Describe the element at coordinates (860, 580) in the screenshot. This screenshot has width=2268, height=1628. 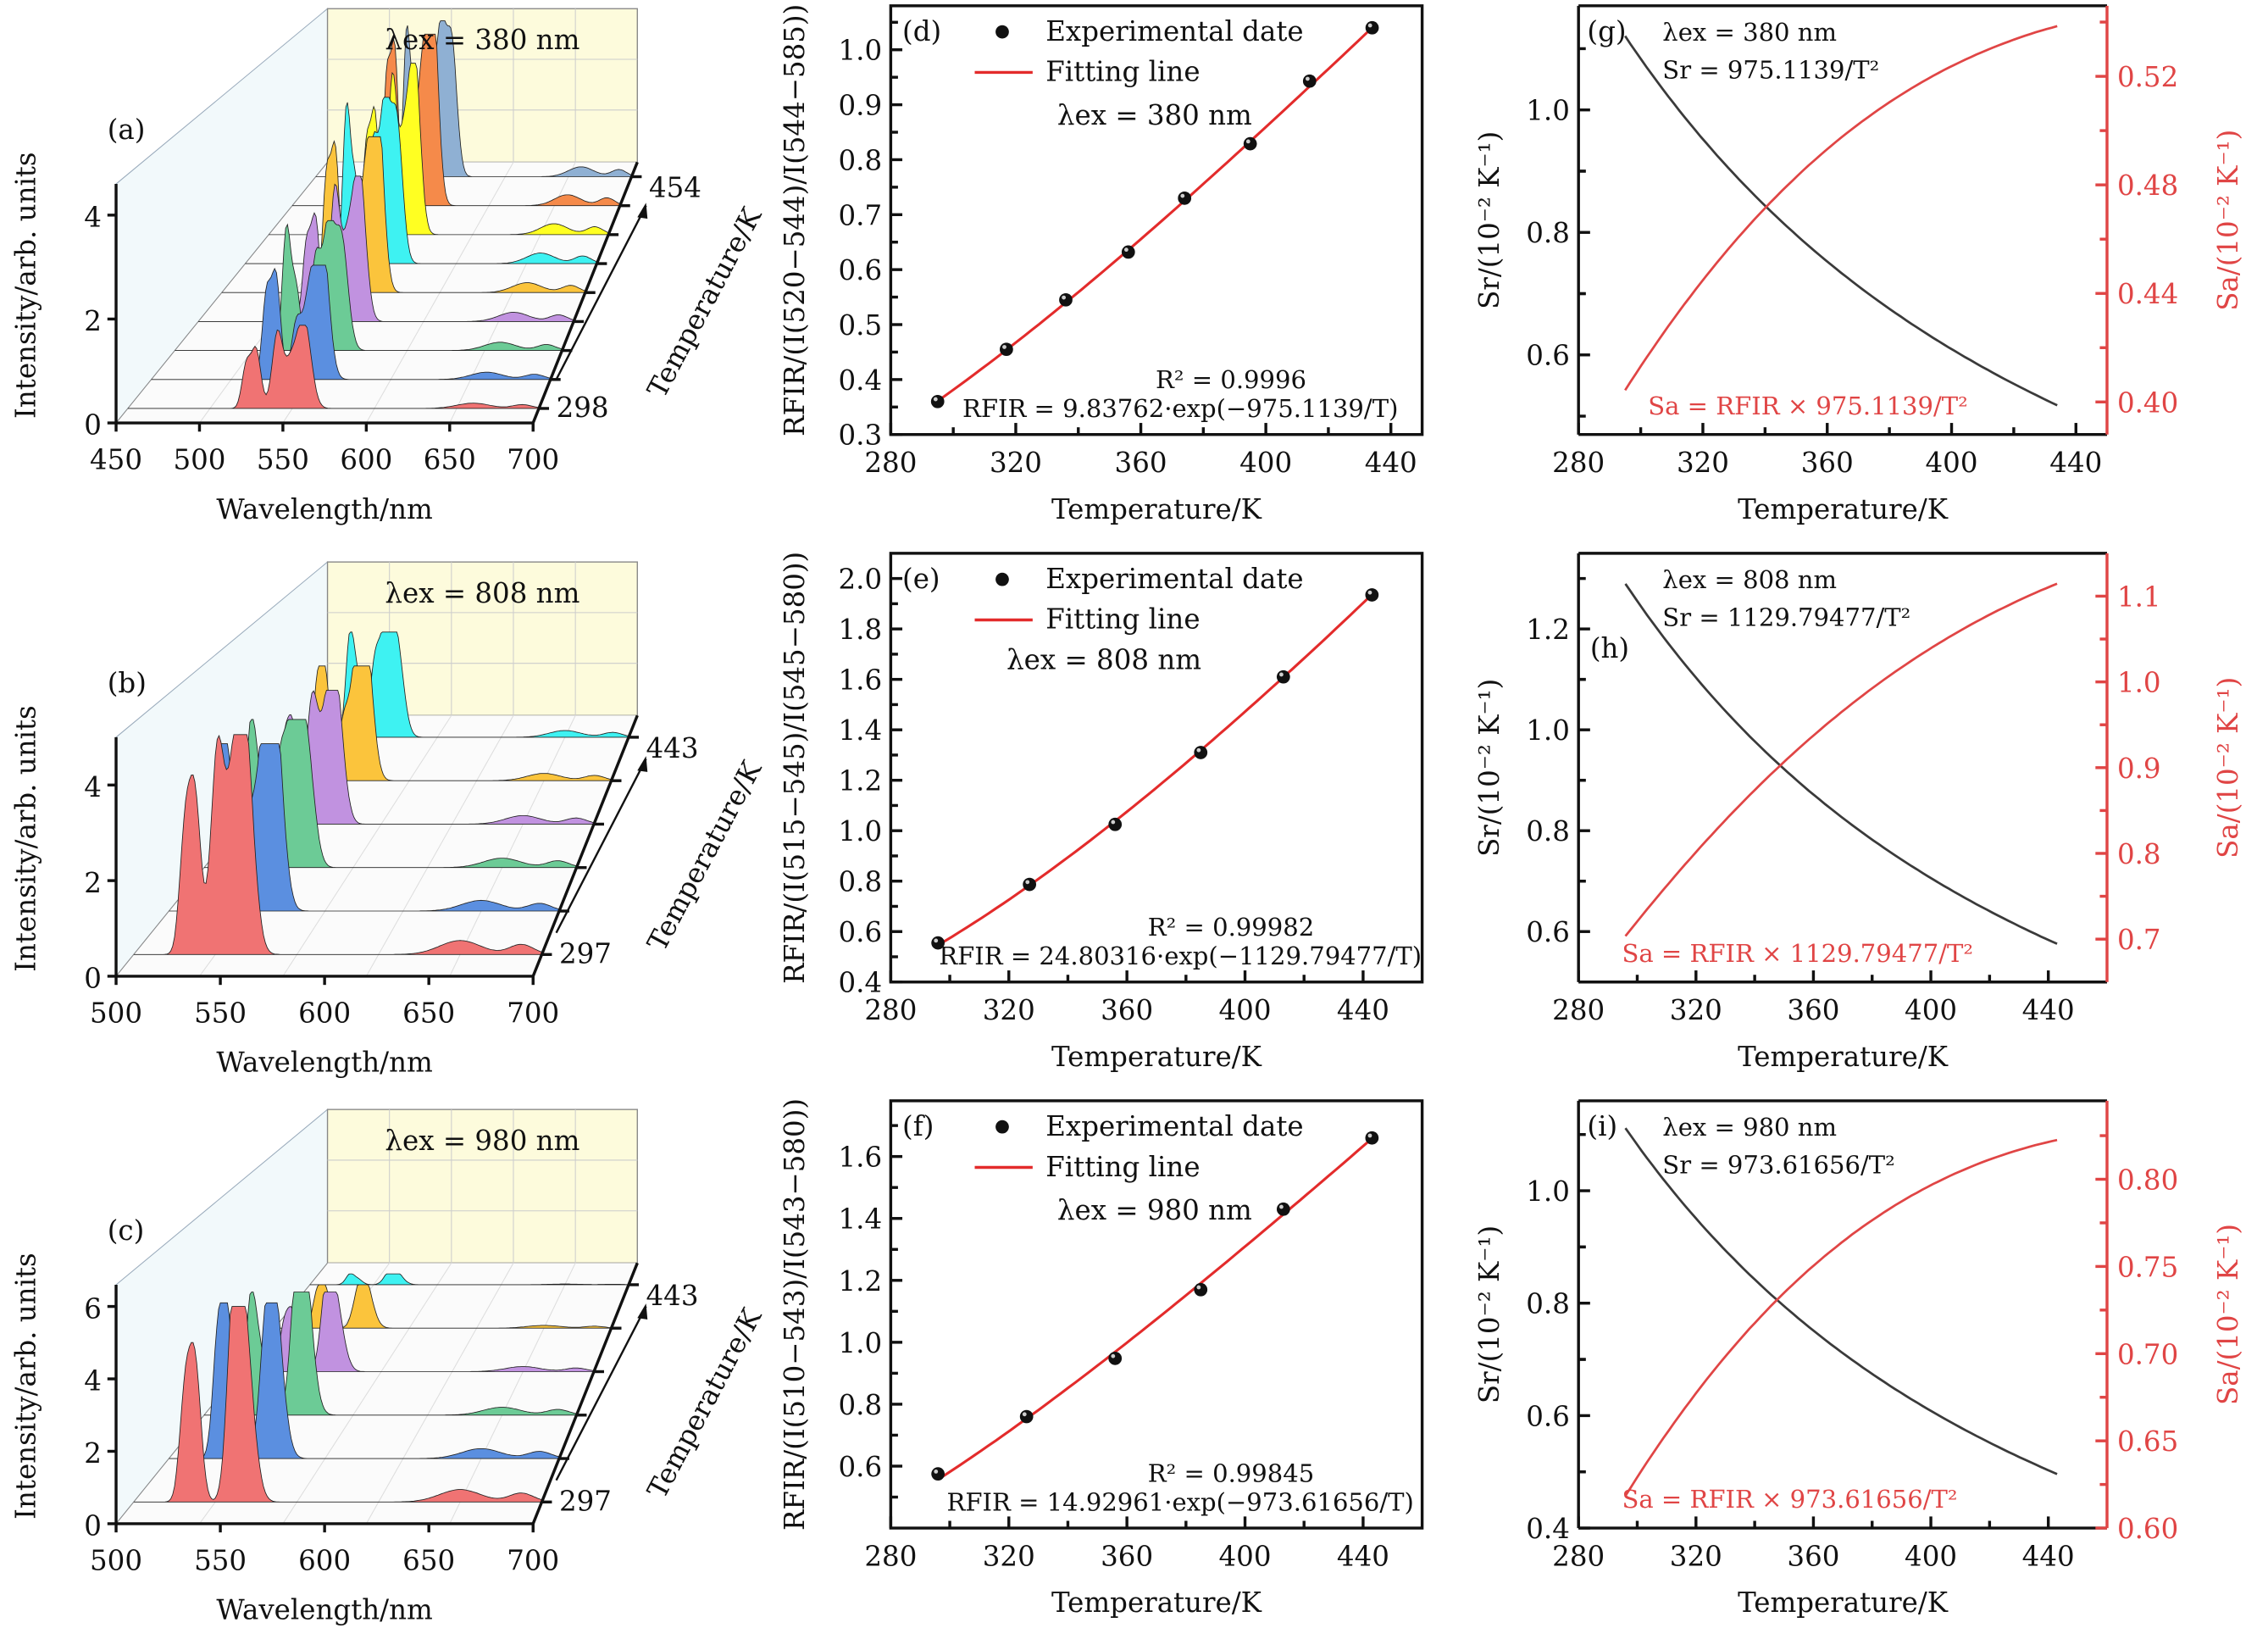
I see `y-tick-label: 2.0` at that location.